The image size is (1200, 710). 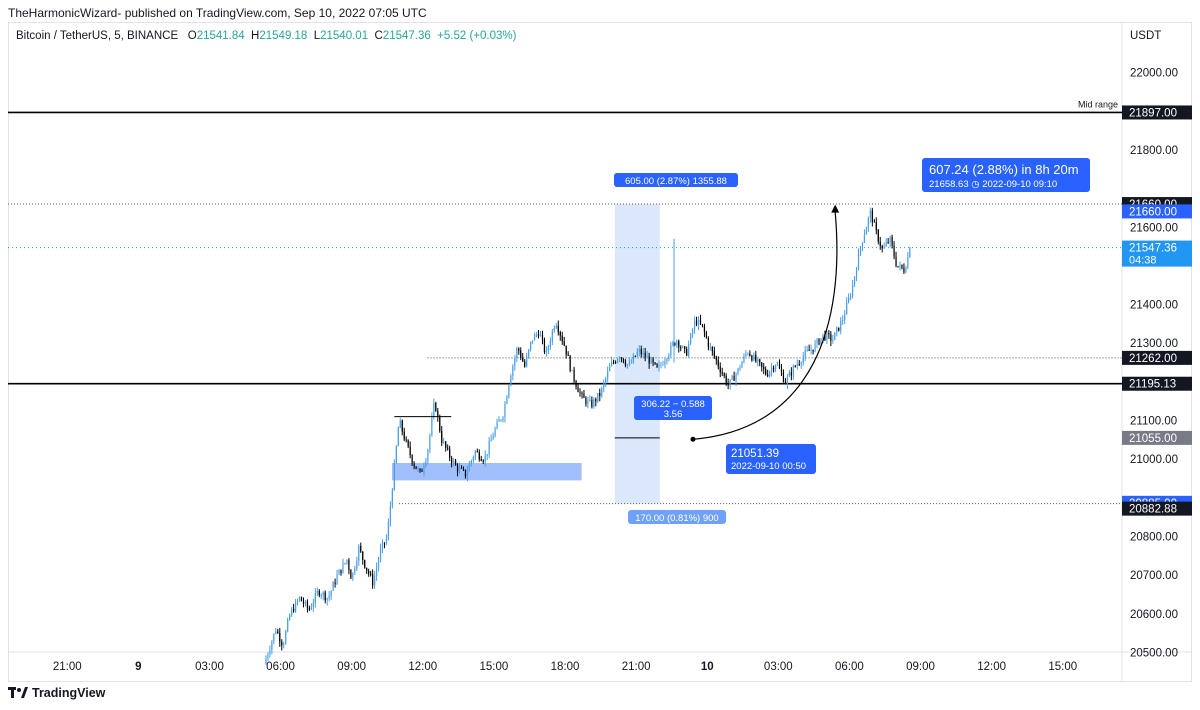 I want to click on demand-zone-rect, so click(x=486, y=472).